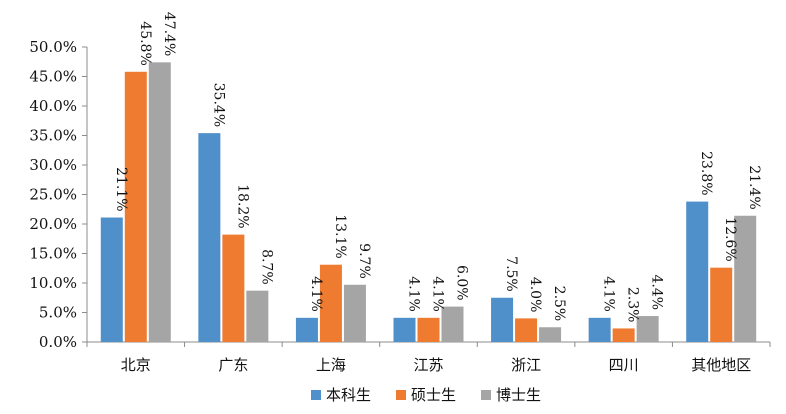 The image size is (786, 414). What do you see at coordinates (706, 173) in the screenshot?
I see `data-label: 23.8%` at bounding box center [706, 173].